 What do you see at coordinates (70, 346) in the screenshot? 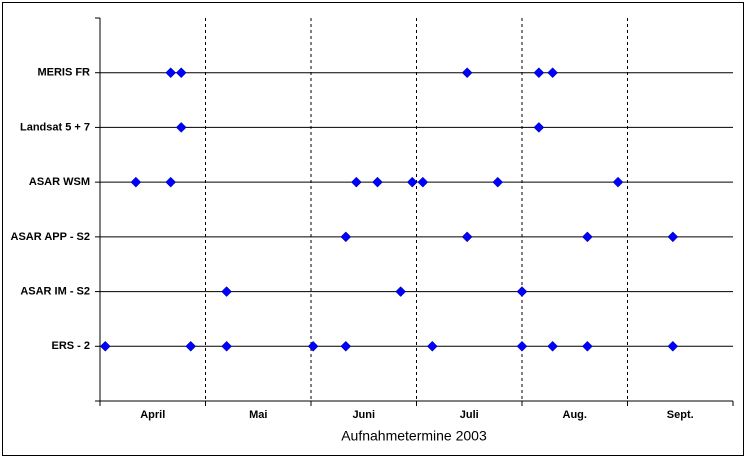
I see `y-tick-label: ERS - 2` at bounding box center [70, 346].